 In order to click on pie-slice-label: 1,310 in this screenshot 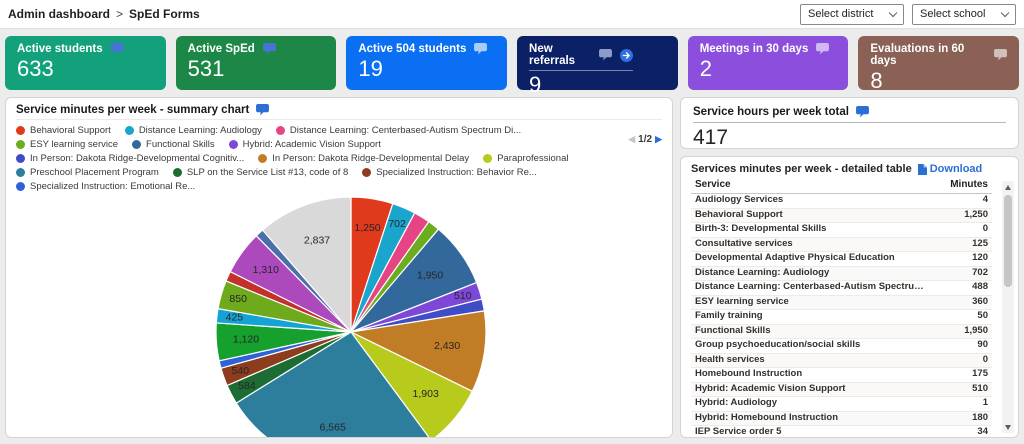, I will do `click(266, 270)`.